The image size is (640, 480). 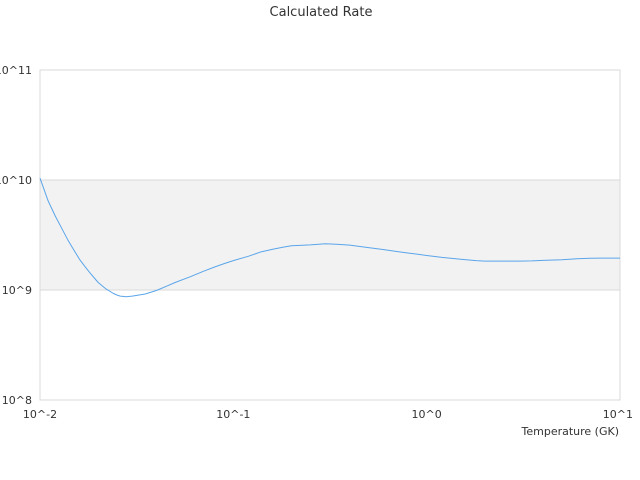 I want to click on x-tick-label: 10^-1, so click(x=233, y=414).